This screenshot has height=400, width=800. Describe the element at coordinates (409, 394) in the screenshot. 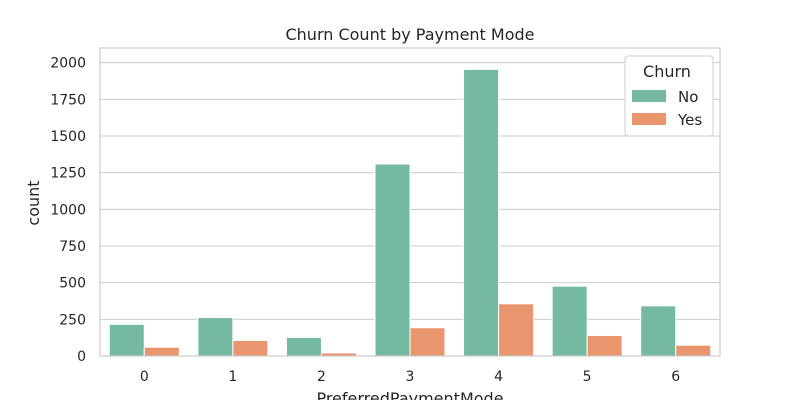

I see `x-axis-label: PreferredPaymentMode` at that location.